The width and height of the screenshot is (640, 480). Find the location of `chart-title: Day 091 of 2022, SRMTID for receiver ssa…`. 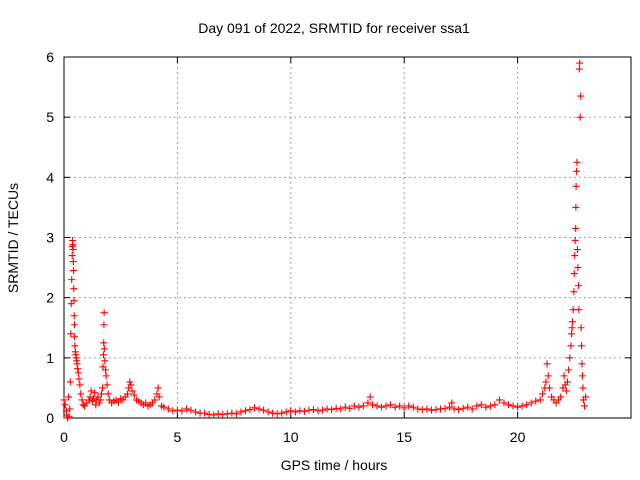

chart-title: Day 091 of 2022, SRMTID for receiver ssa… is located at coordinates (334, 28).